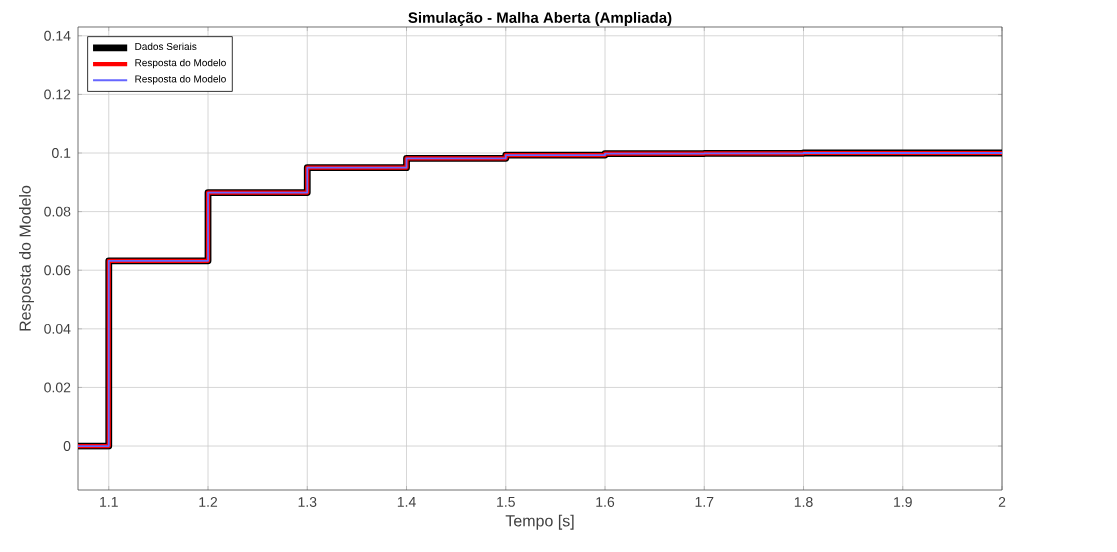 The image size is (1117, 552). What do you see at coordinates (605, 502) in the screenshot?
I see `x-tick-label: 1.6` at bounding box center [605, 502].